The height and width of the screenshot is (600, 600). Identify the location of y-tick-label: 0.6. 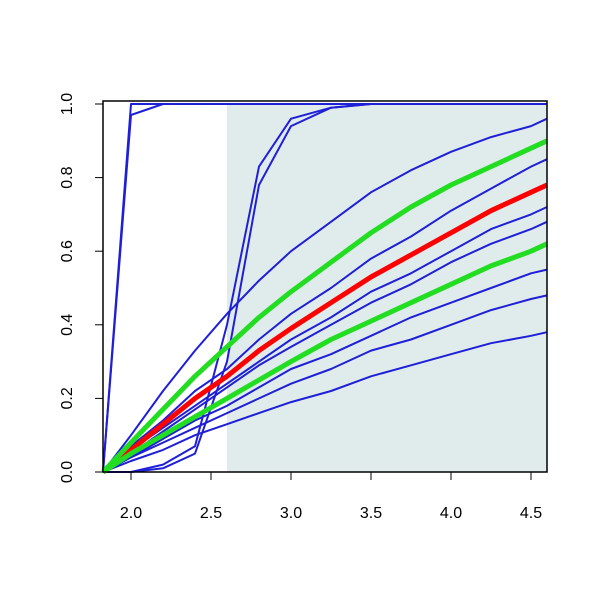
(67, 251).